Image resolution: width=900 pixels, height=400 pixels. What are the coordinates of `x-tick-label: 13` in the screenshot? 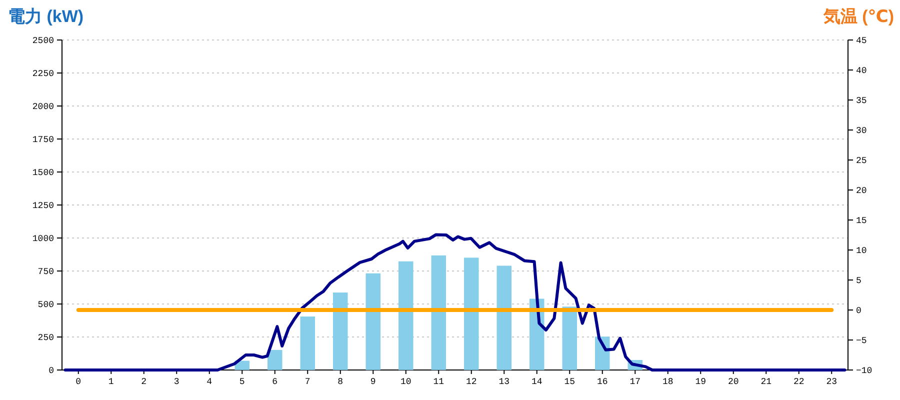 It's located at (504, 382).